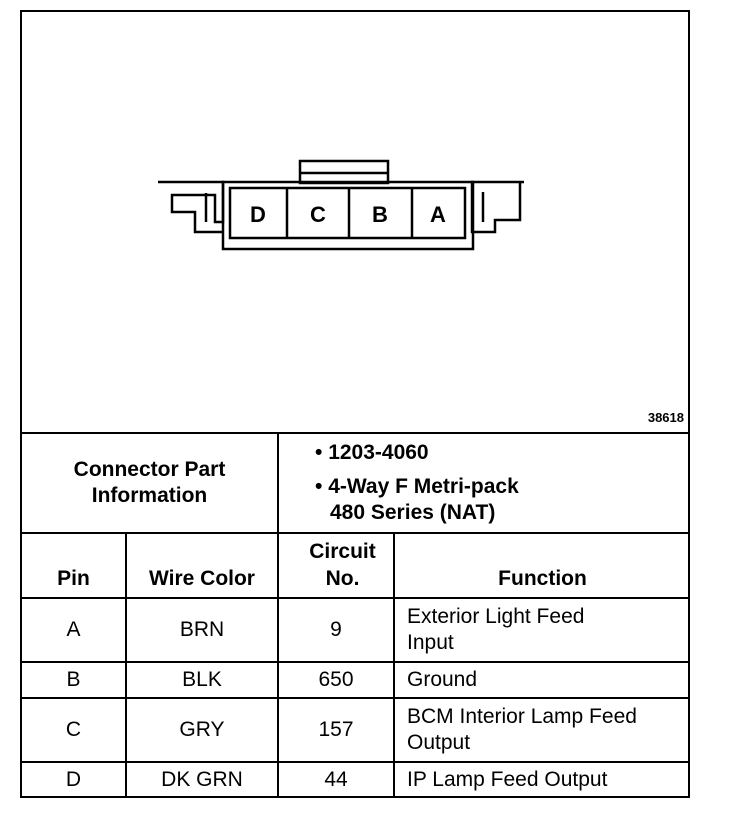 The height and width of the screenshot is (820, 736). What do you see at coordinates (348, 215) in the screenshot?
I see `connector-body` at bounding box center [348, 215].